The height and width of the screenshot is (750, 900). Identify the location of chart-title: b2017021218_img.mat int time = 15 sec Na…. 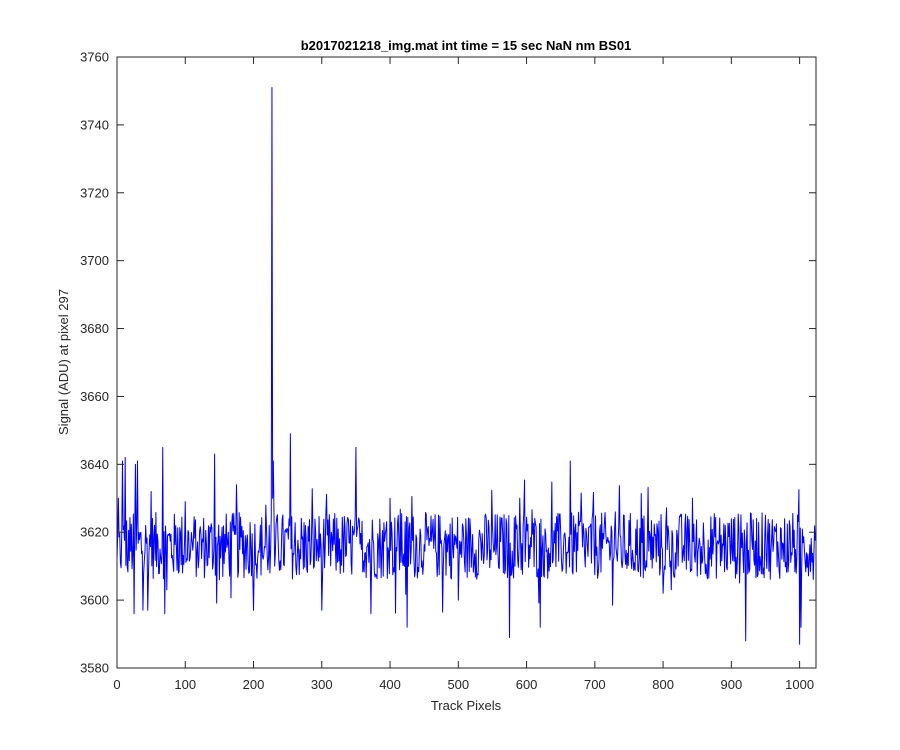
(466, 45).